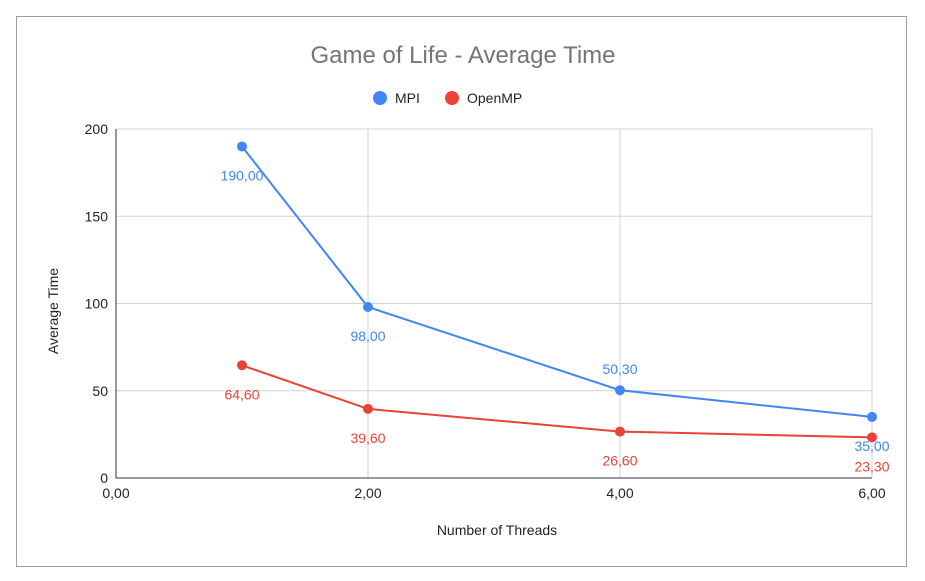 The image size is (925, 581). I want to click on data-label-openmp: 64,60, so click(241, 394).